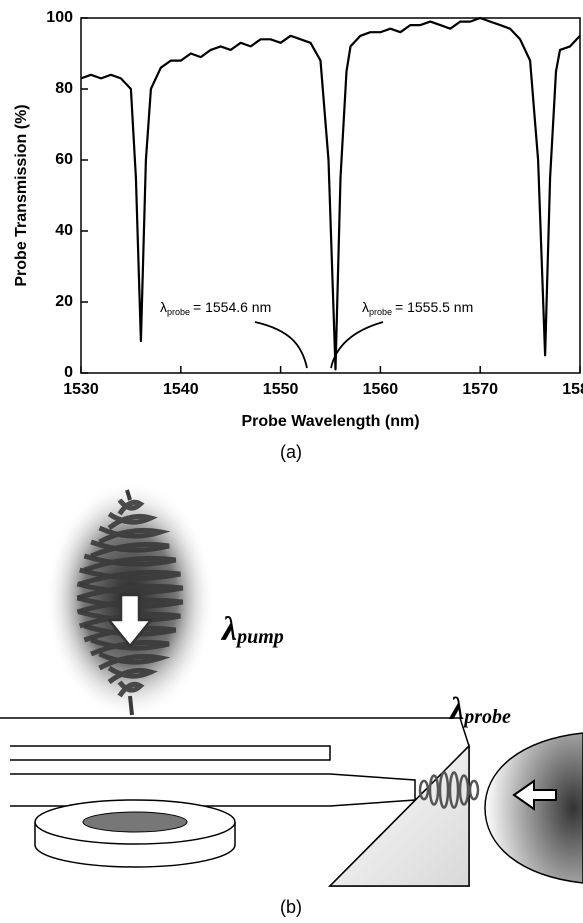 Image resolution: width=583 pixels, height=923 pixels. I want to click on y-tick-label: 80, so click(64, 88).